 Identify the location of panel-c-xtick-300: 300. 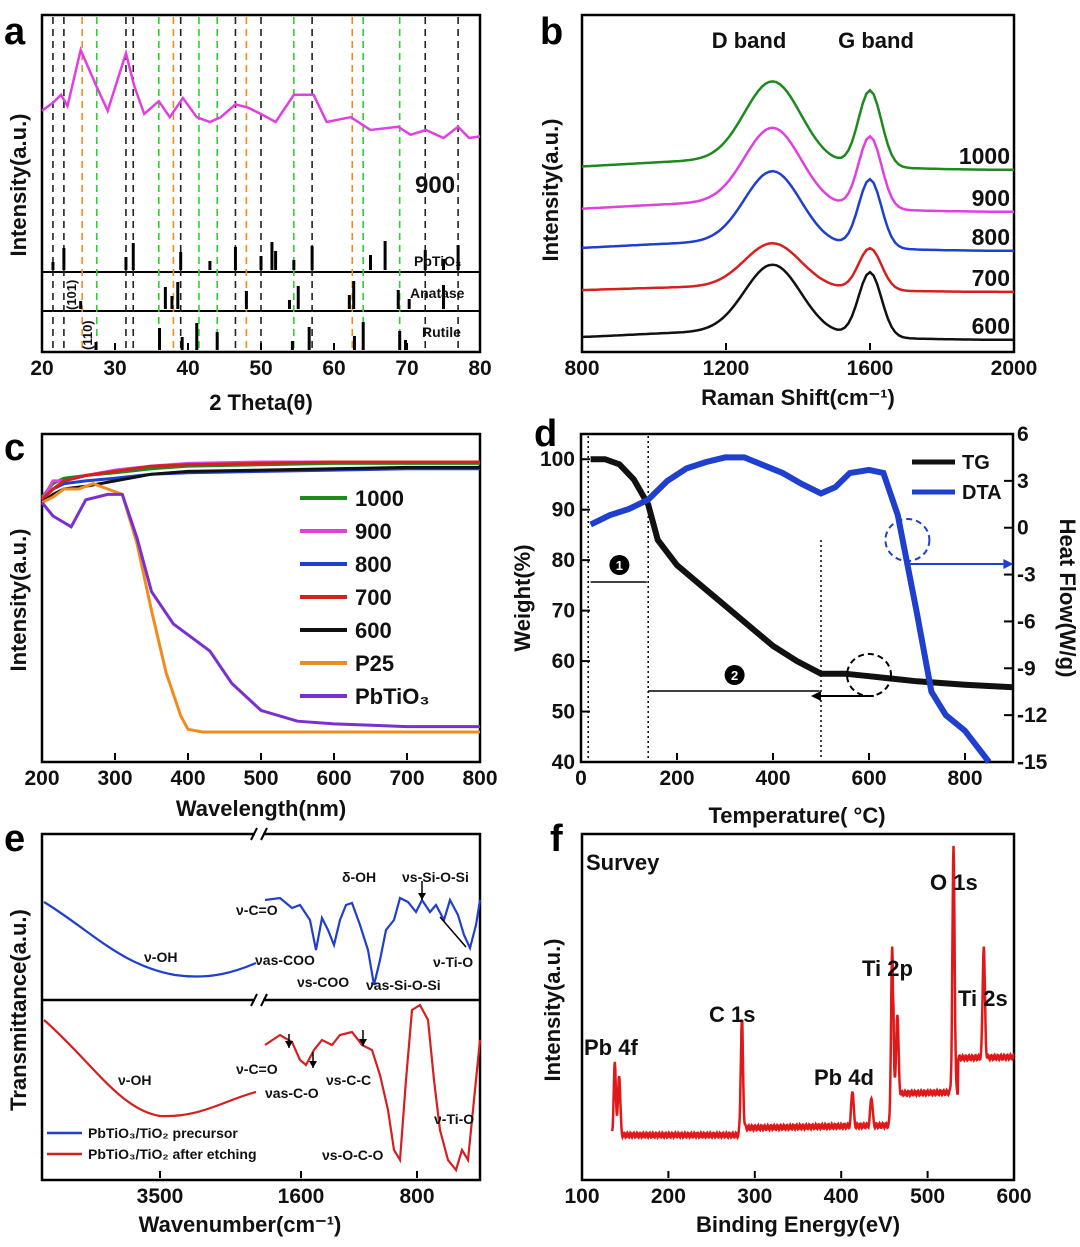
(114, 778).